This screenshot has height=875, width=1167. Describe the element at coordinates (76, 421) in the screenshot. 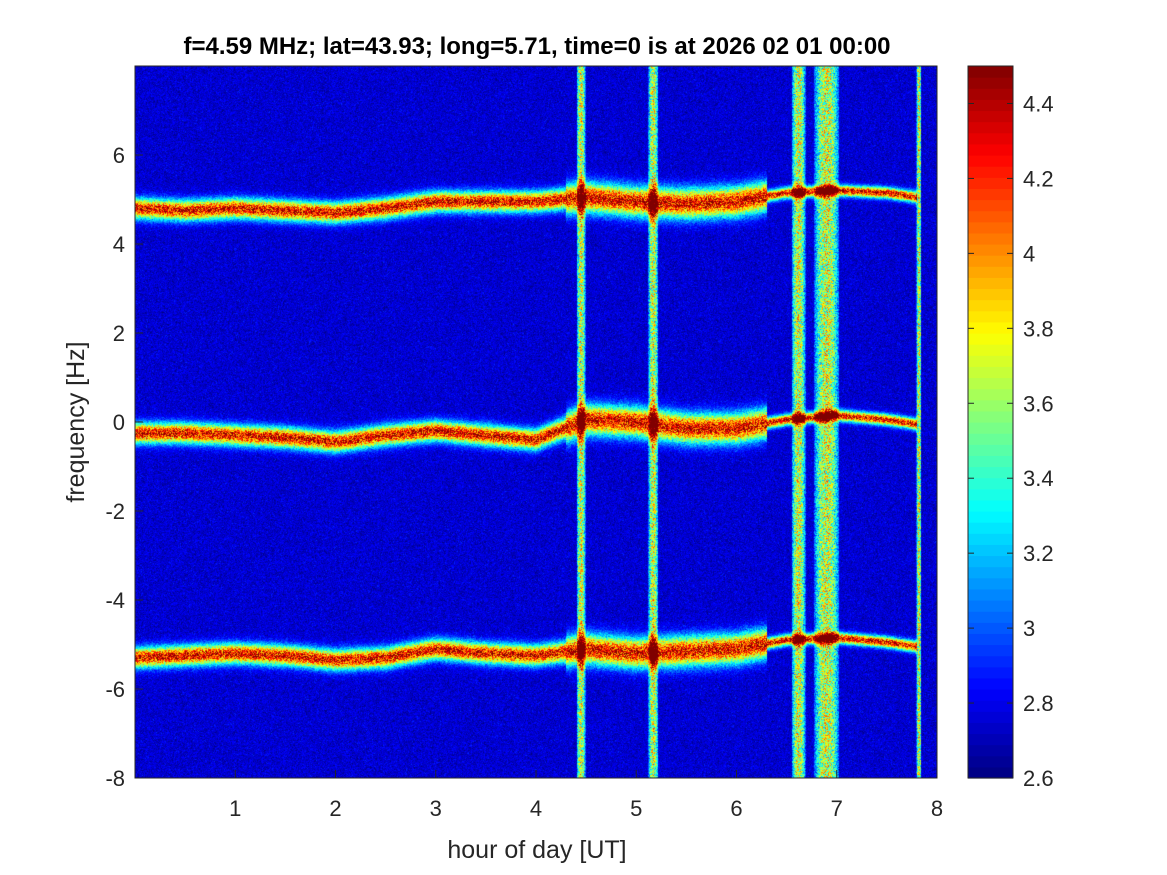

I see `y-axis-label: frequency [Hz]` at that location.